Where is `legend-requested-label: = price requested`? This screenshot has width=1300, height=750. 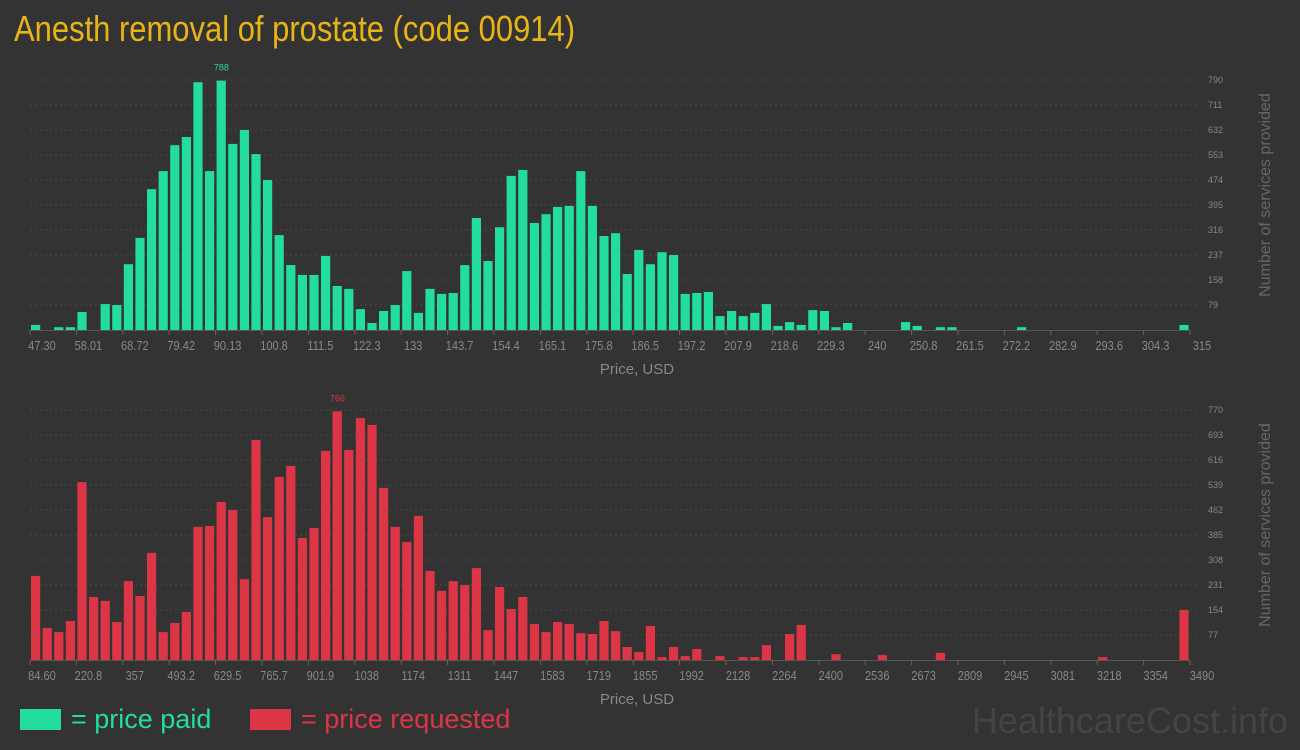
legend-requested-label: = price requested is located at coordinates (406, 718).